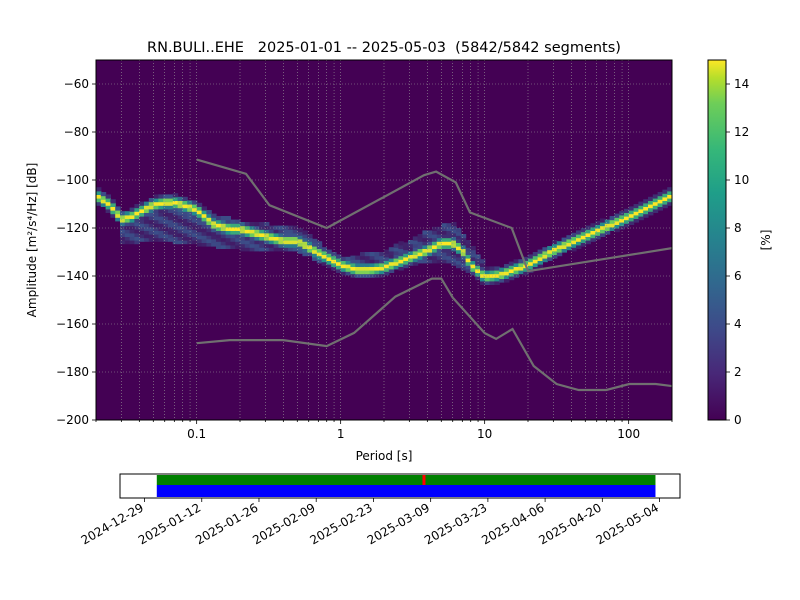 Image resolution: width=800 pixels, height=600 pixels. What do you see at coordinates (398, 523) in the screenshot?
I see `date-tick-label: 2025-03-09` at bounding box center [398, 523].